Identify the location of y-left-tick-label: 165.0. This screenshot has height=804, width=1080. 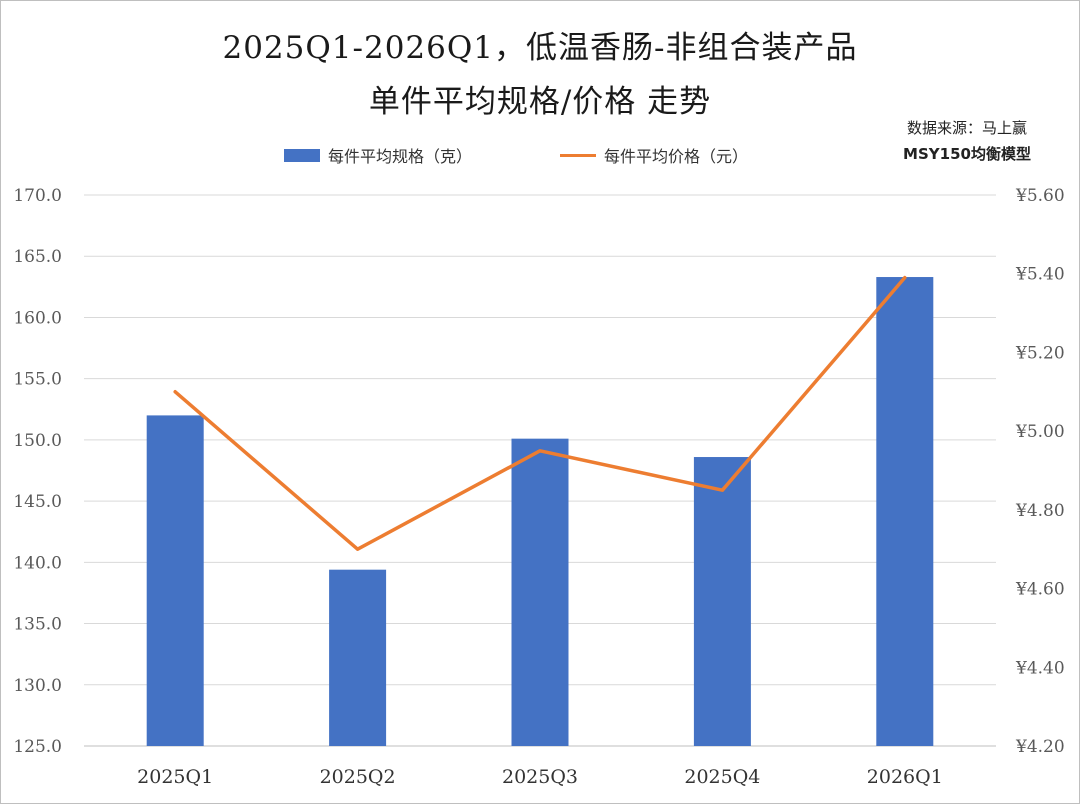
(37, 257).